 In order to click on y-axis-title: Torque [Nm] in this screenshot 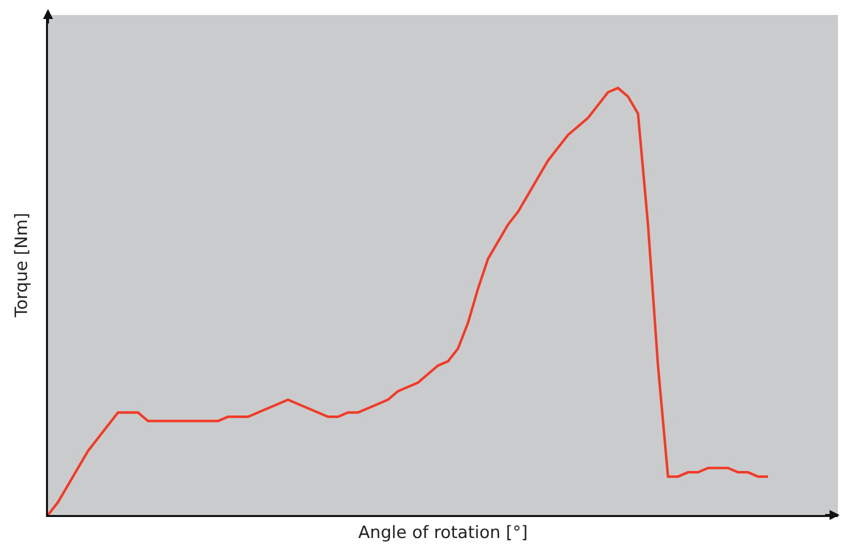, I will do `click(22, 265)`.